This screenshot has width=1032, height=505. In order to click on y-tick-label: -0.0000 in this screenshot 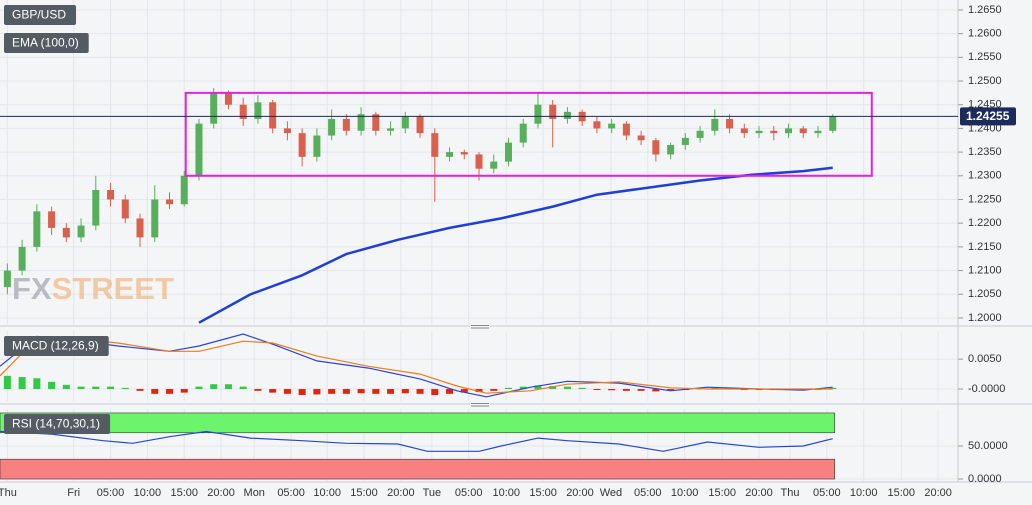, I will do `click(986, 389)`.